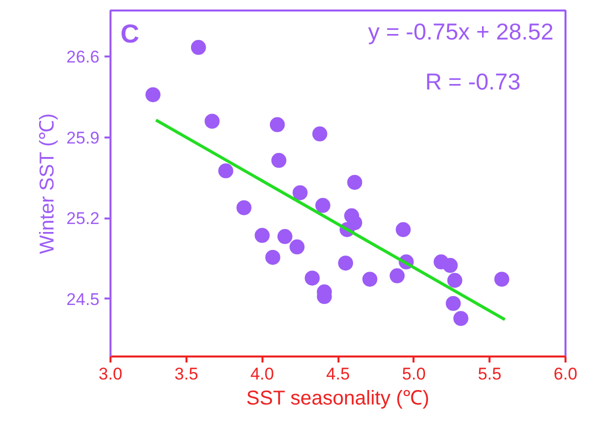  Describe the element at coordinates (83, 57) in the screenshot. I see `y-tick-label: 26.6` at that location.